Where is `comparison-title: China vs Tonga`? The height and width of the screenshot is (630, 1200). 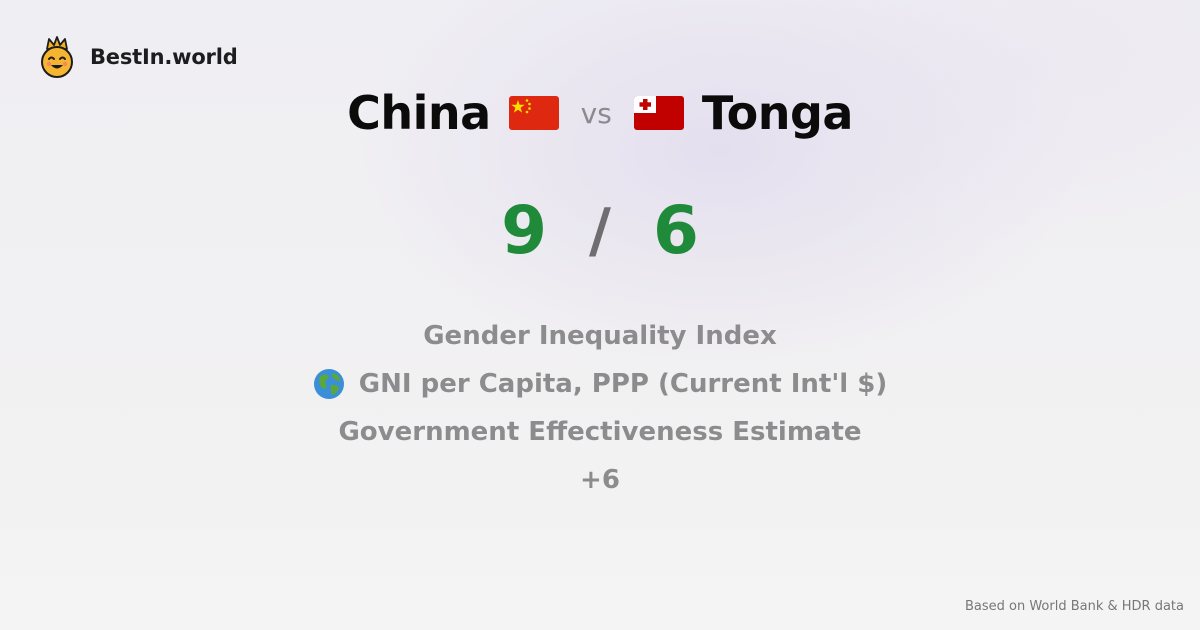
comparison-title: China vs Tonga is located at coordinates (600, 113).